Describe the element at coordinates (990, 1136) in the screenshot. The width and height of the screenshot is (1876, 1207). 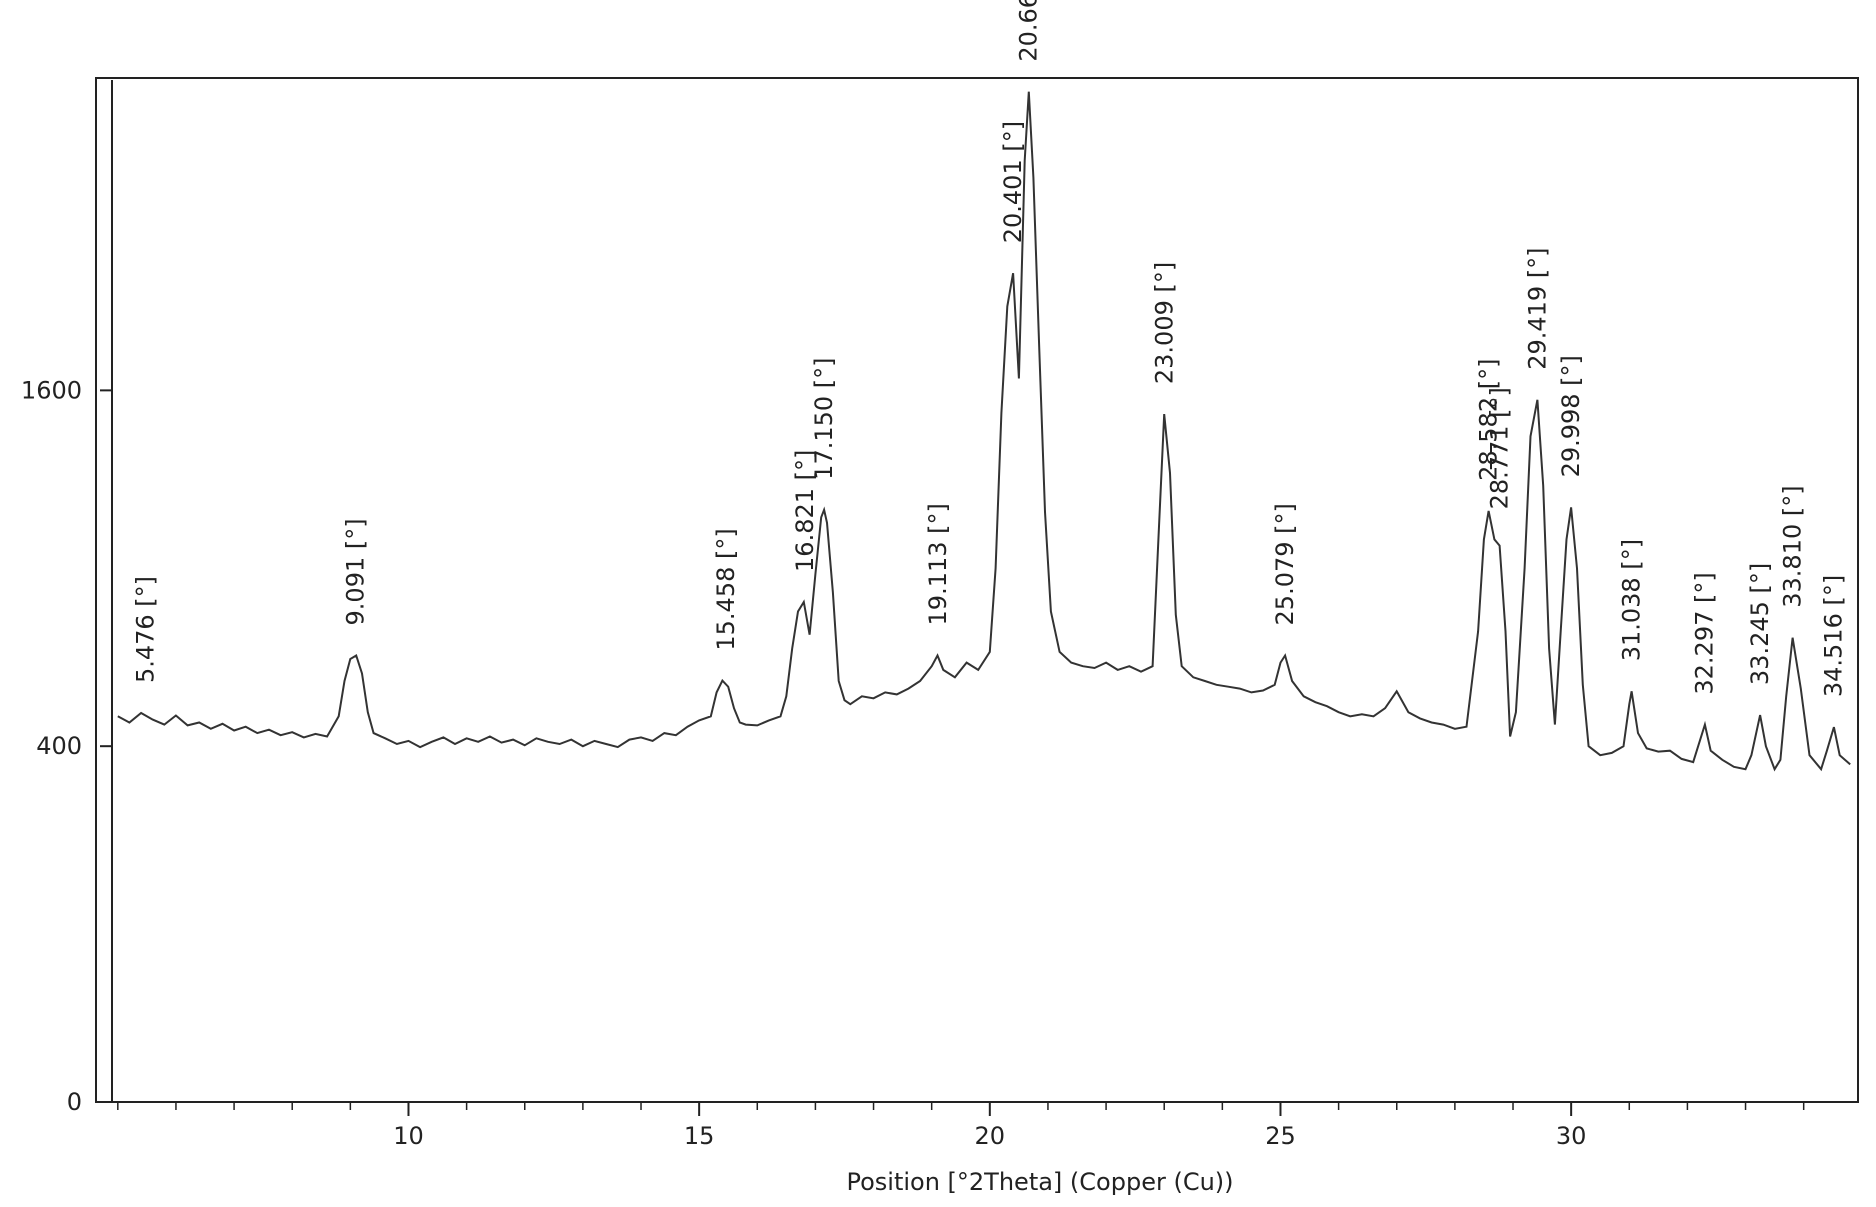
I see `x-tick-label: 20` at that location.